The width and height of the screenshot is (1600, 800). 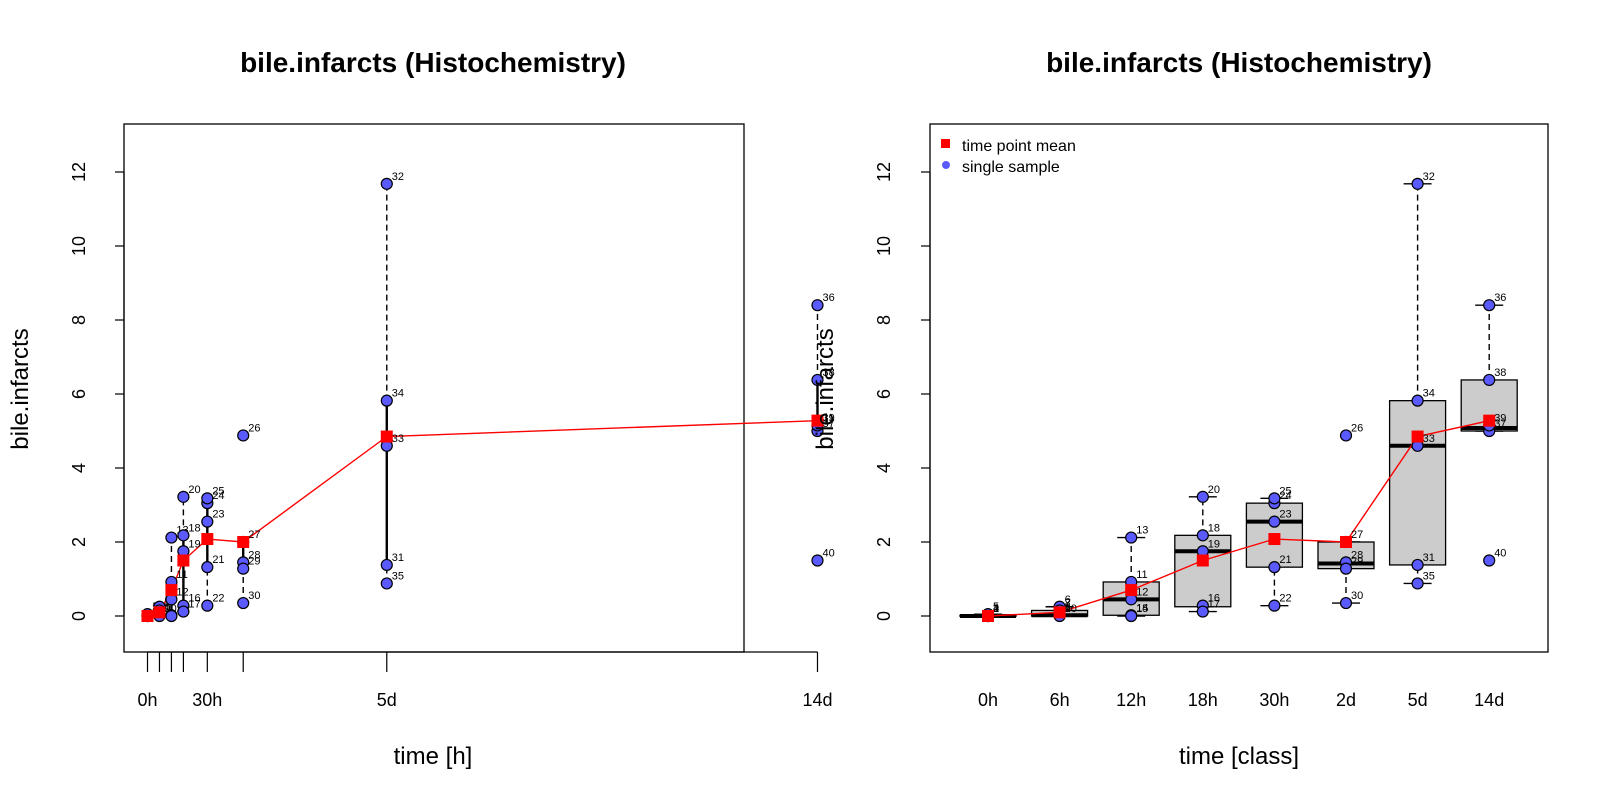 I want to click on sample-label: 5, so click(x=996, y=607).